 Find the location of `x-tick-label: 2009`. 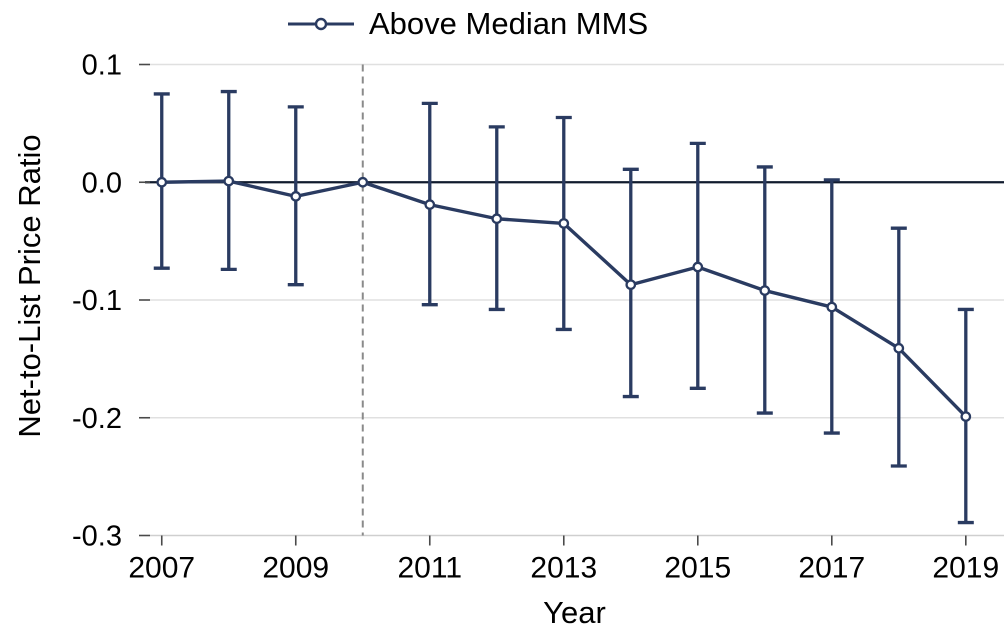

x-tick-label: 2009 is located at coordinates (295, 568).